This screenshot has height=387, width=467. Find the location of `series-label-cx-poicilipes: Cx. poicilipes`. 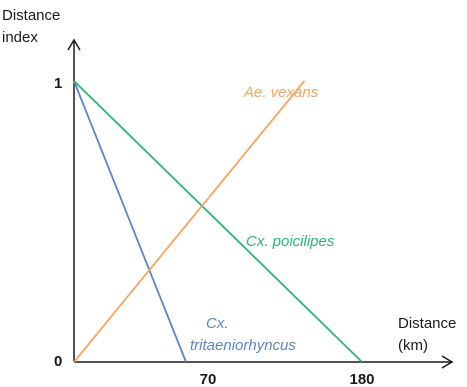

series-label-cx-poicilipes: Cx. poicilipes is located at coordinates (290, 241).